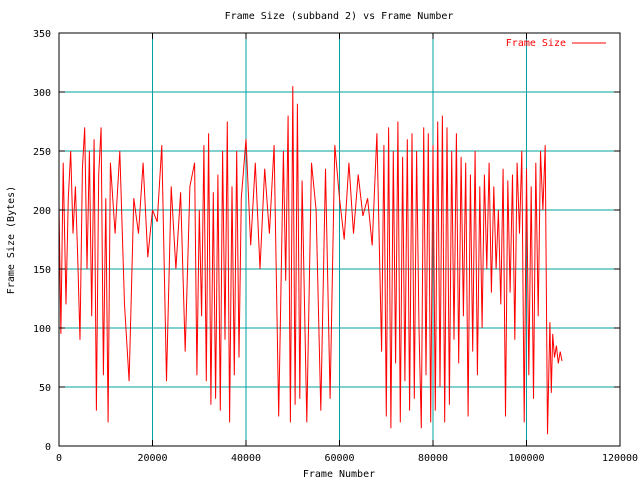 The width and height of the screenshot is (640, 485). Describe the element at coordinates (42, 329) in the screenshot. I see `y-tick-label: 100` at that location.